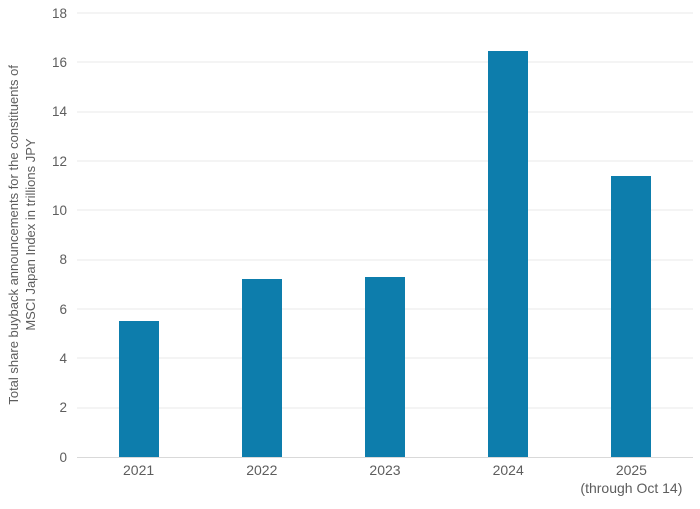 This screenshot has width=700, height=509. What do you see at coordinates (63, 457) in the screenshot?
I see `y-tick-label: 0` at bounding box center [63, 457].